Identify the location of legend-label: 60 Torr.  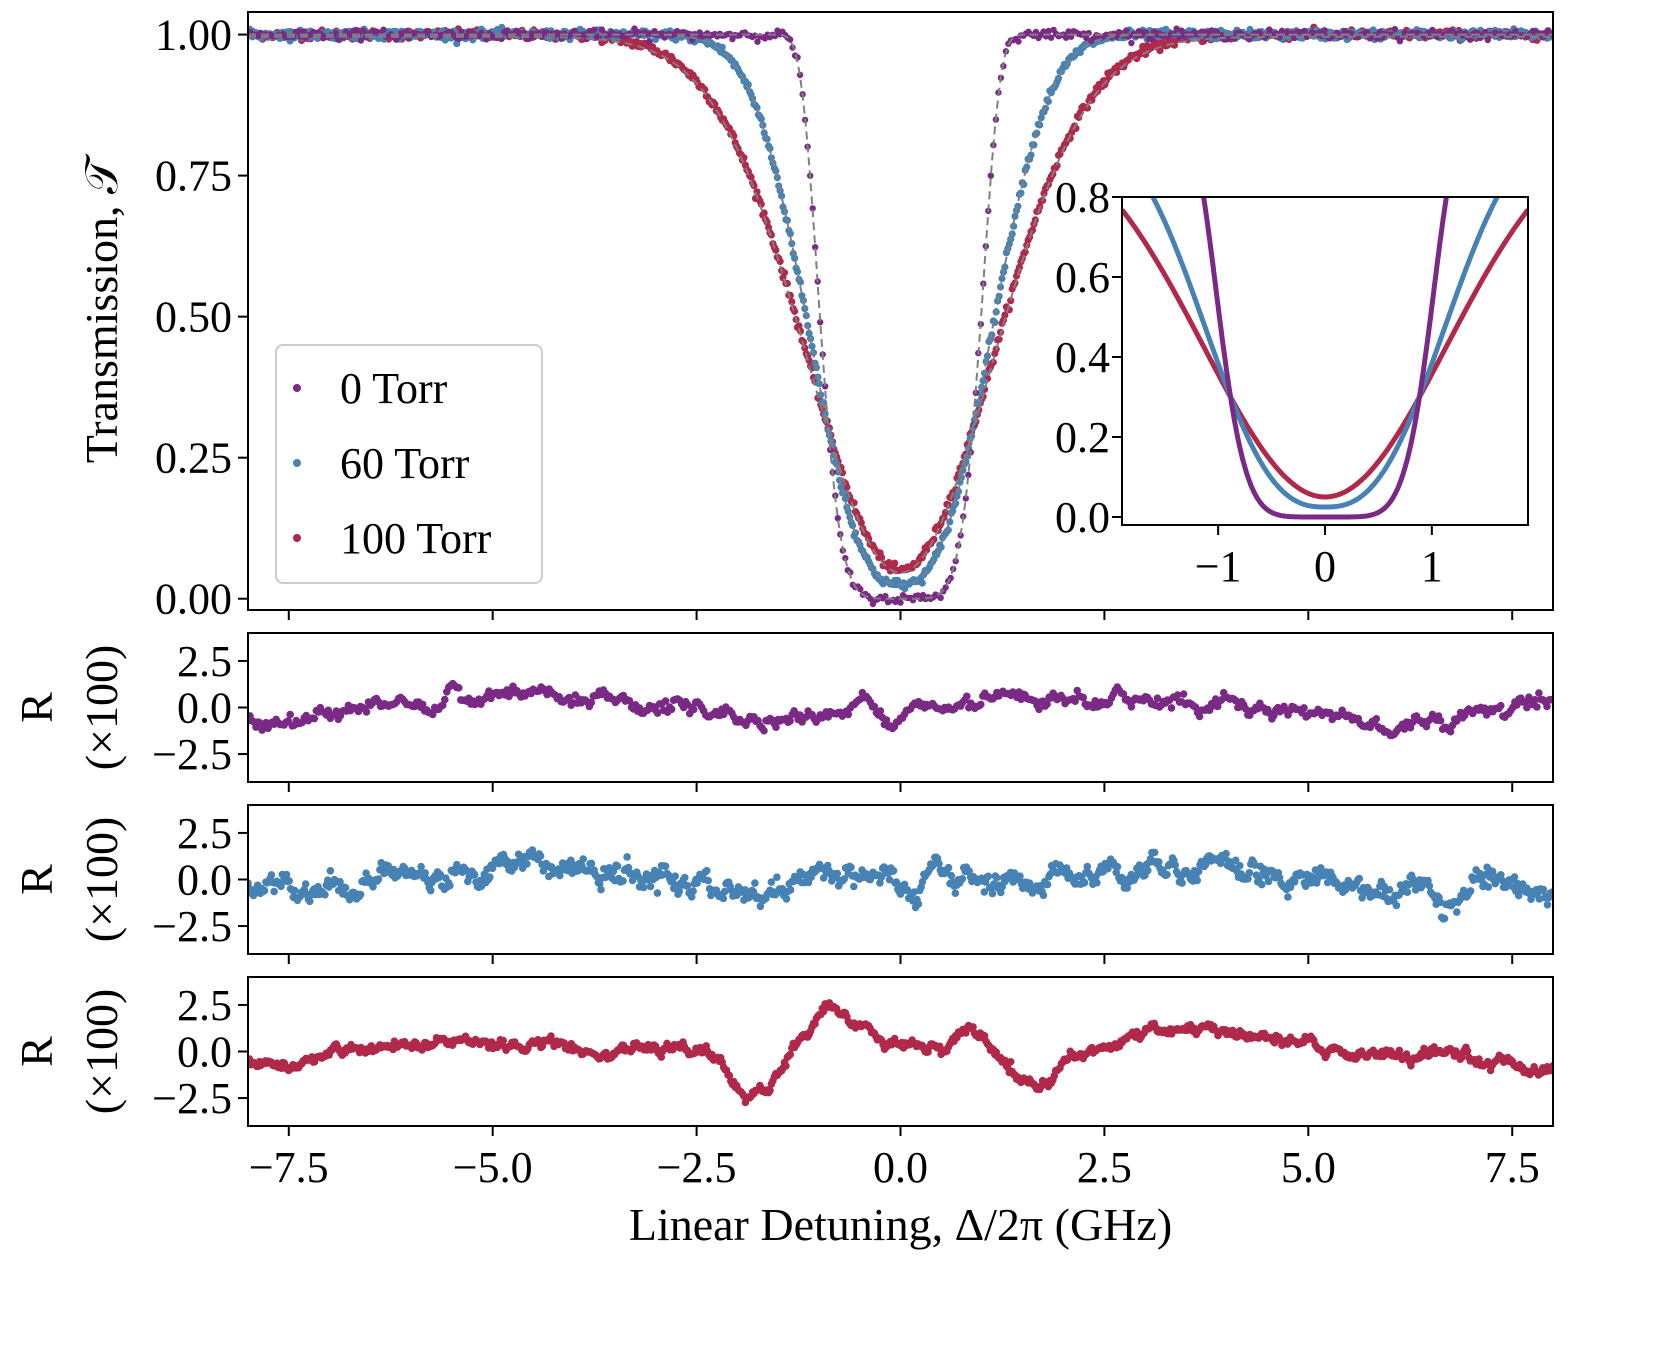
(405, 463).